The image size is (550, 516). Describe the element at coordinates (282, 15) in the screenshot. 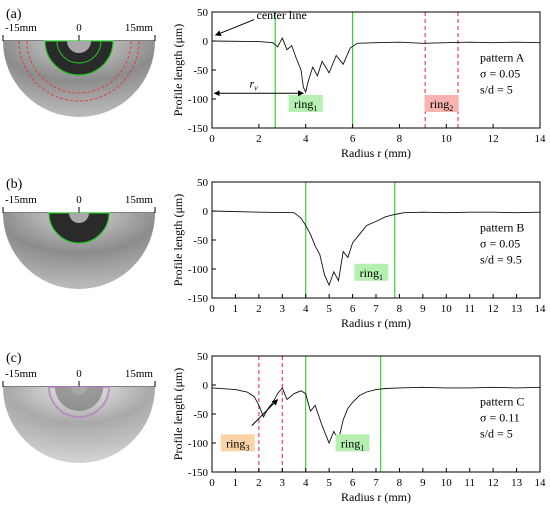

I see `center-line-label: center line` at that location.